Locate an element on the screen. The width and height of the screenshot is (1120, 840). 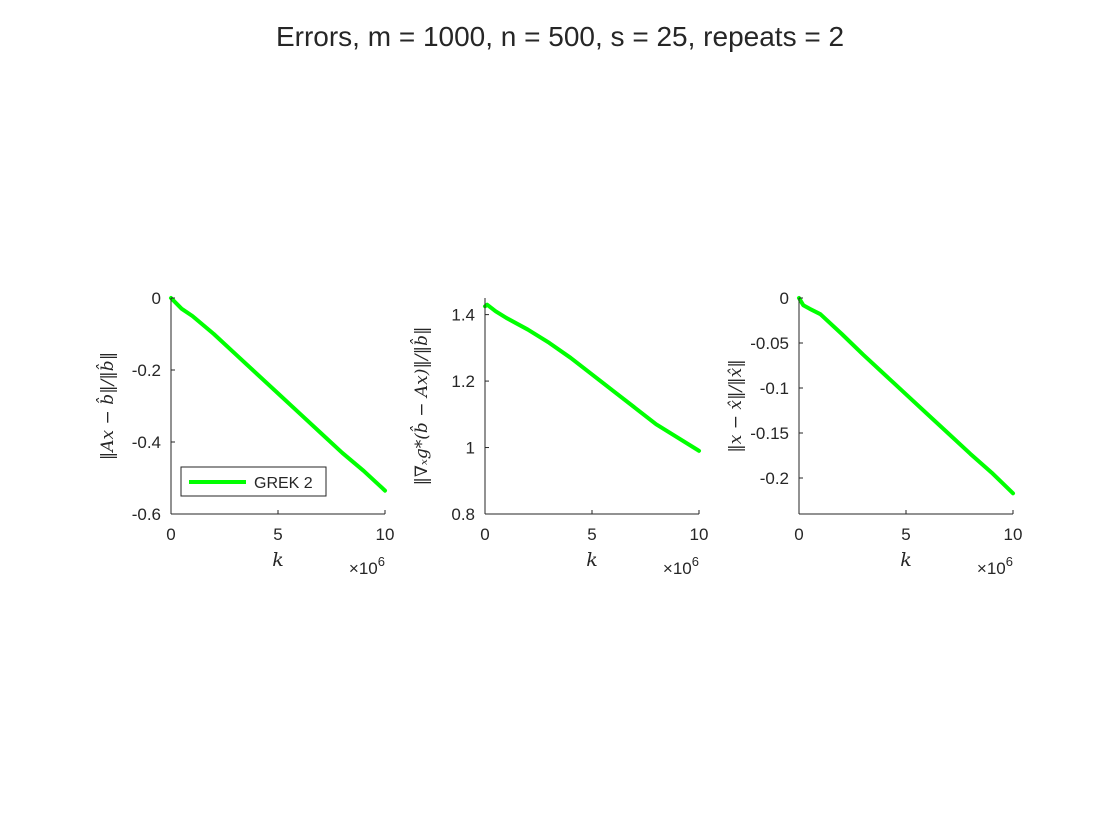
legend-label: GREK 2 is located at coordinates (283, 483).